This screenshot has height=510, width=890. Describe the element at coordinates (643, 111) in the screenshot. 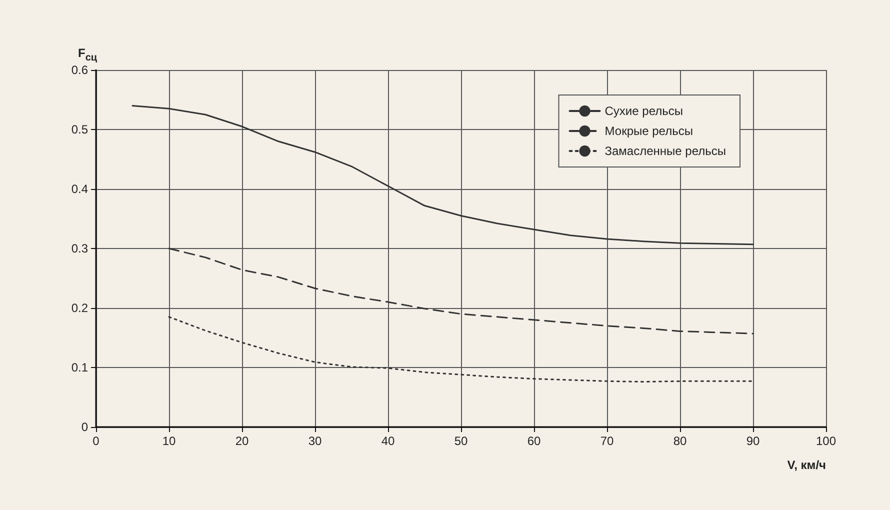

I see `legend-label: Сухие рельсы` at that location.